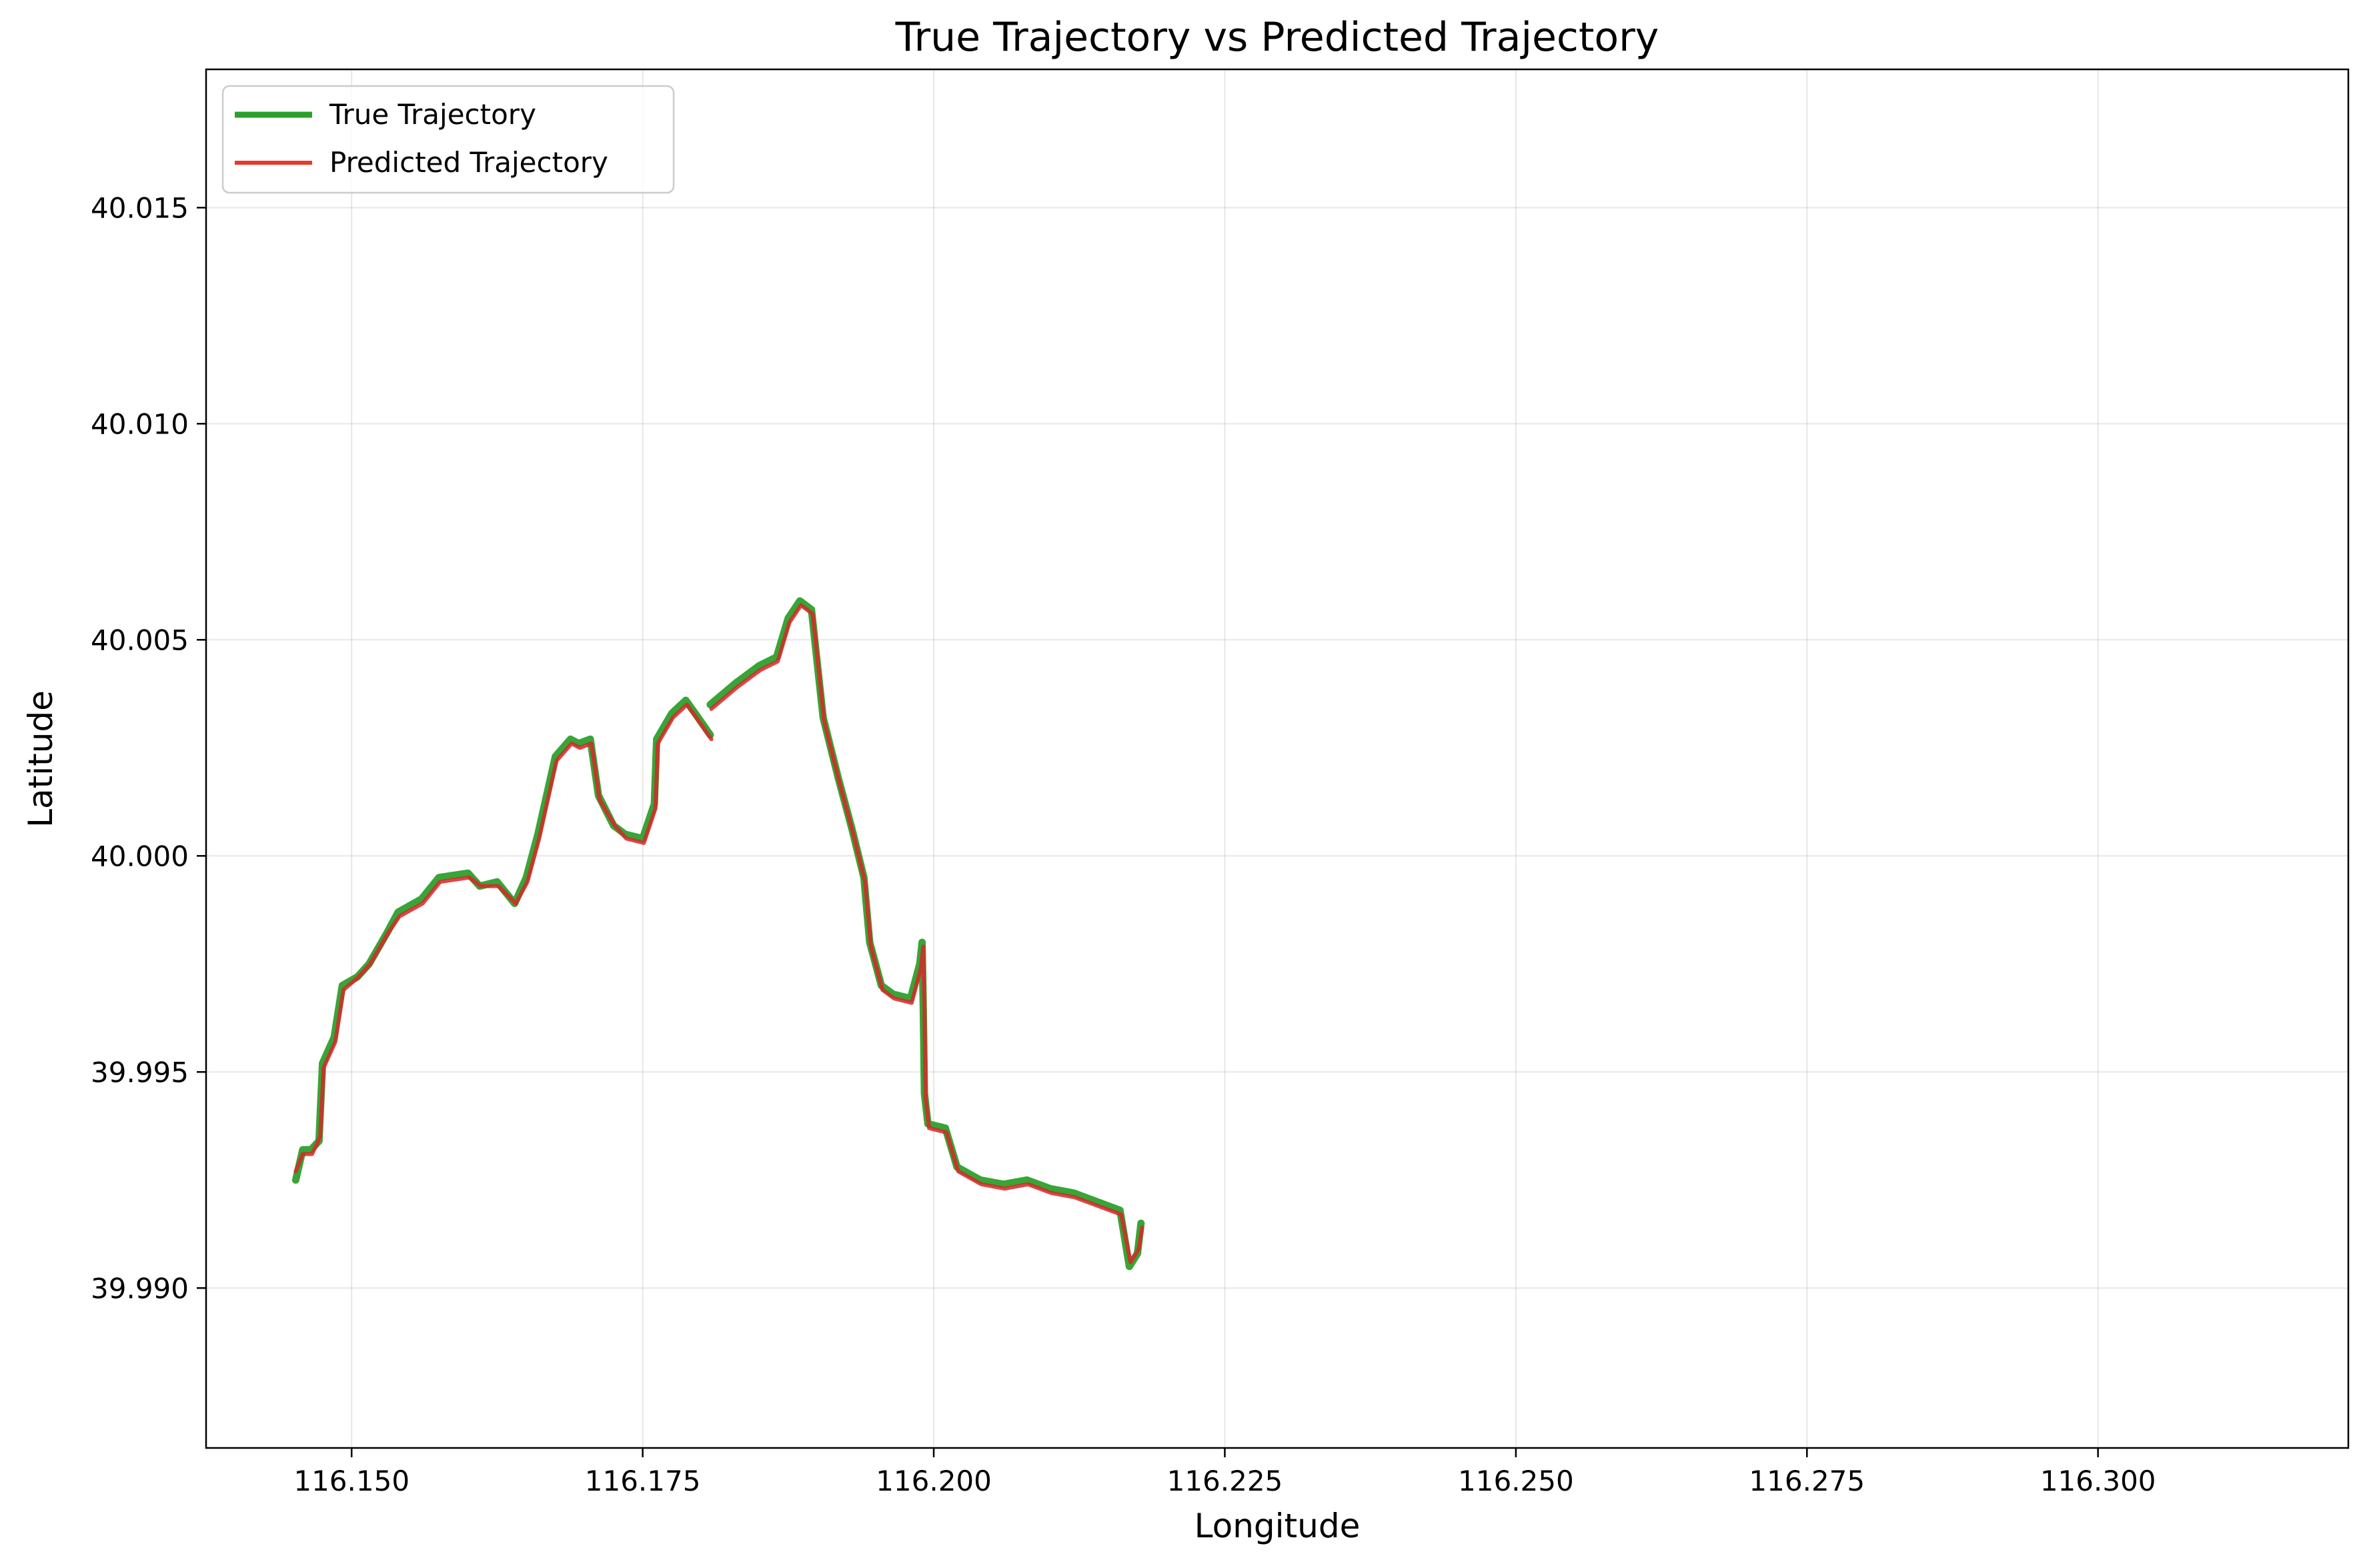 Image resolution: width=2369 pixels, height=1568 pixels. I want to click on y-tick-label: 40.015, so click(140, 207).